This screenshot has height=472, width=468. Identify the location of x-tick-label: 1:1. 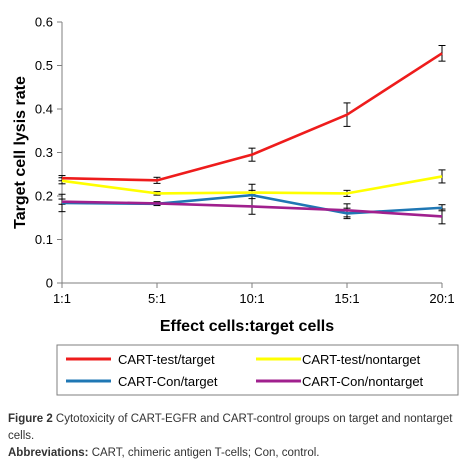
(62, 298).